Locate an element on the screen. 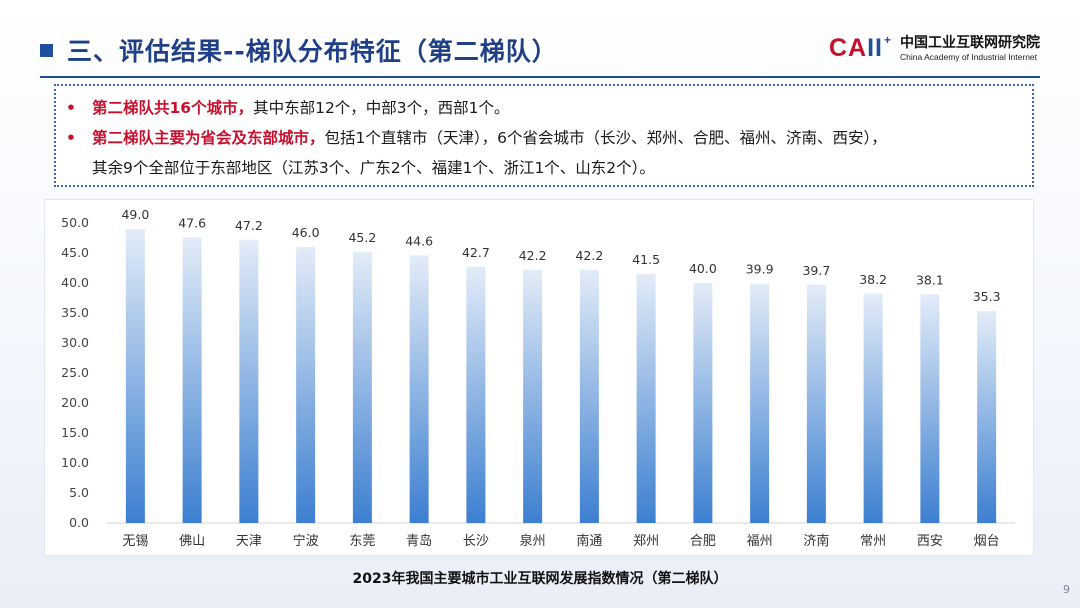 Image resolution: width=1080 pixels, height=608 pixels. y-tick-label: 40.0 is located at coordinates (75, 282).